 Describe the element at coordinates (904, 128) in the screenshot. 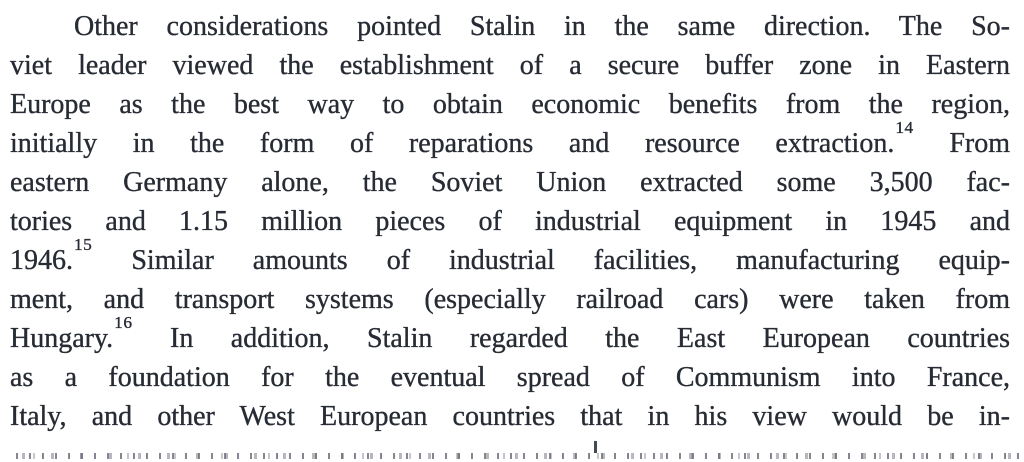

I see `footnote-marker-14: 14` at that location.